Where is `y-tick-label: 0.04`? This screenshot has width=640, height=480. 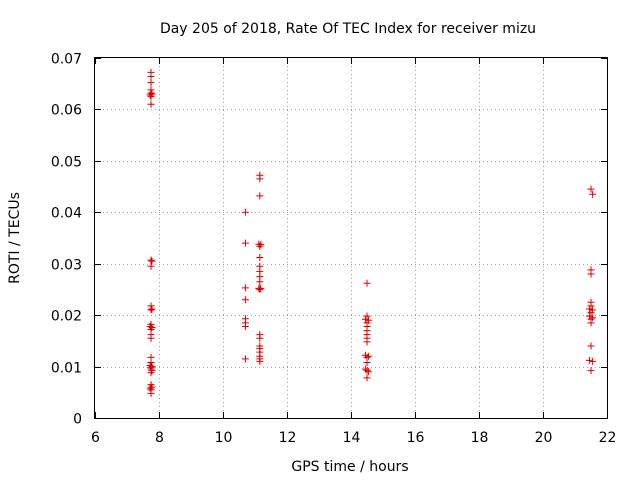
y-tick-label: 0.04 is located at coordinates (66, 214).